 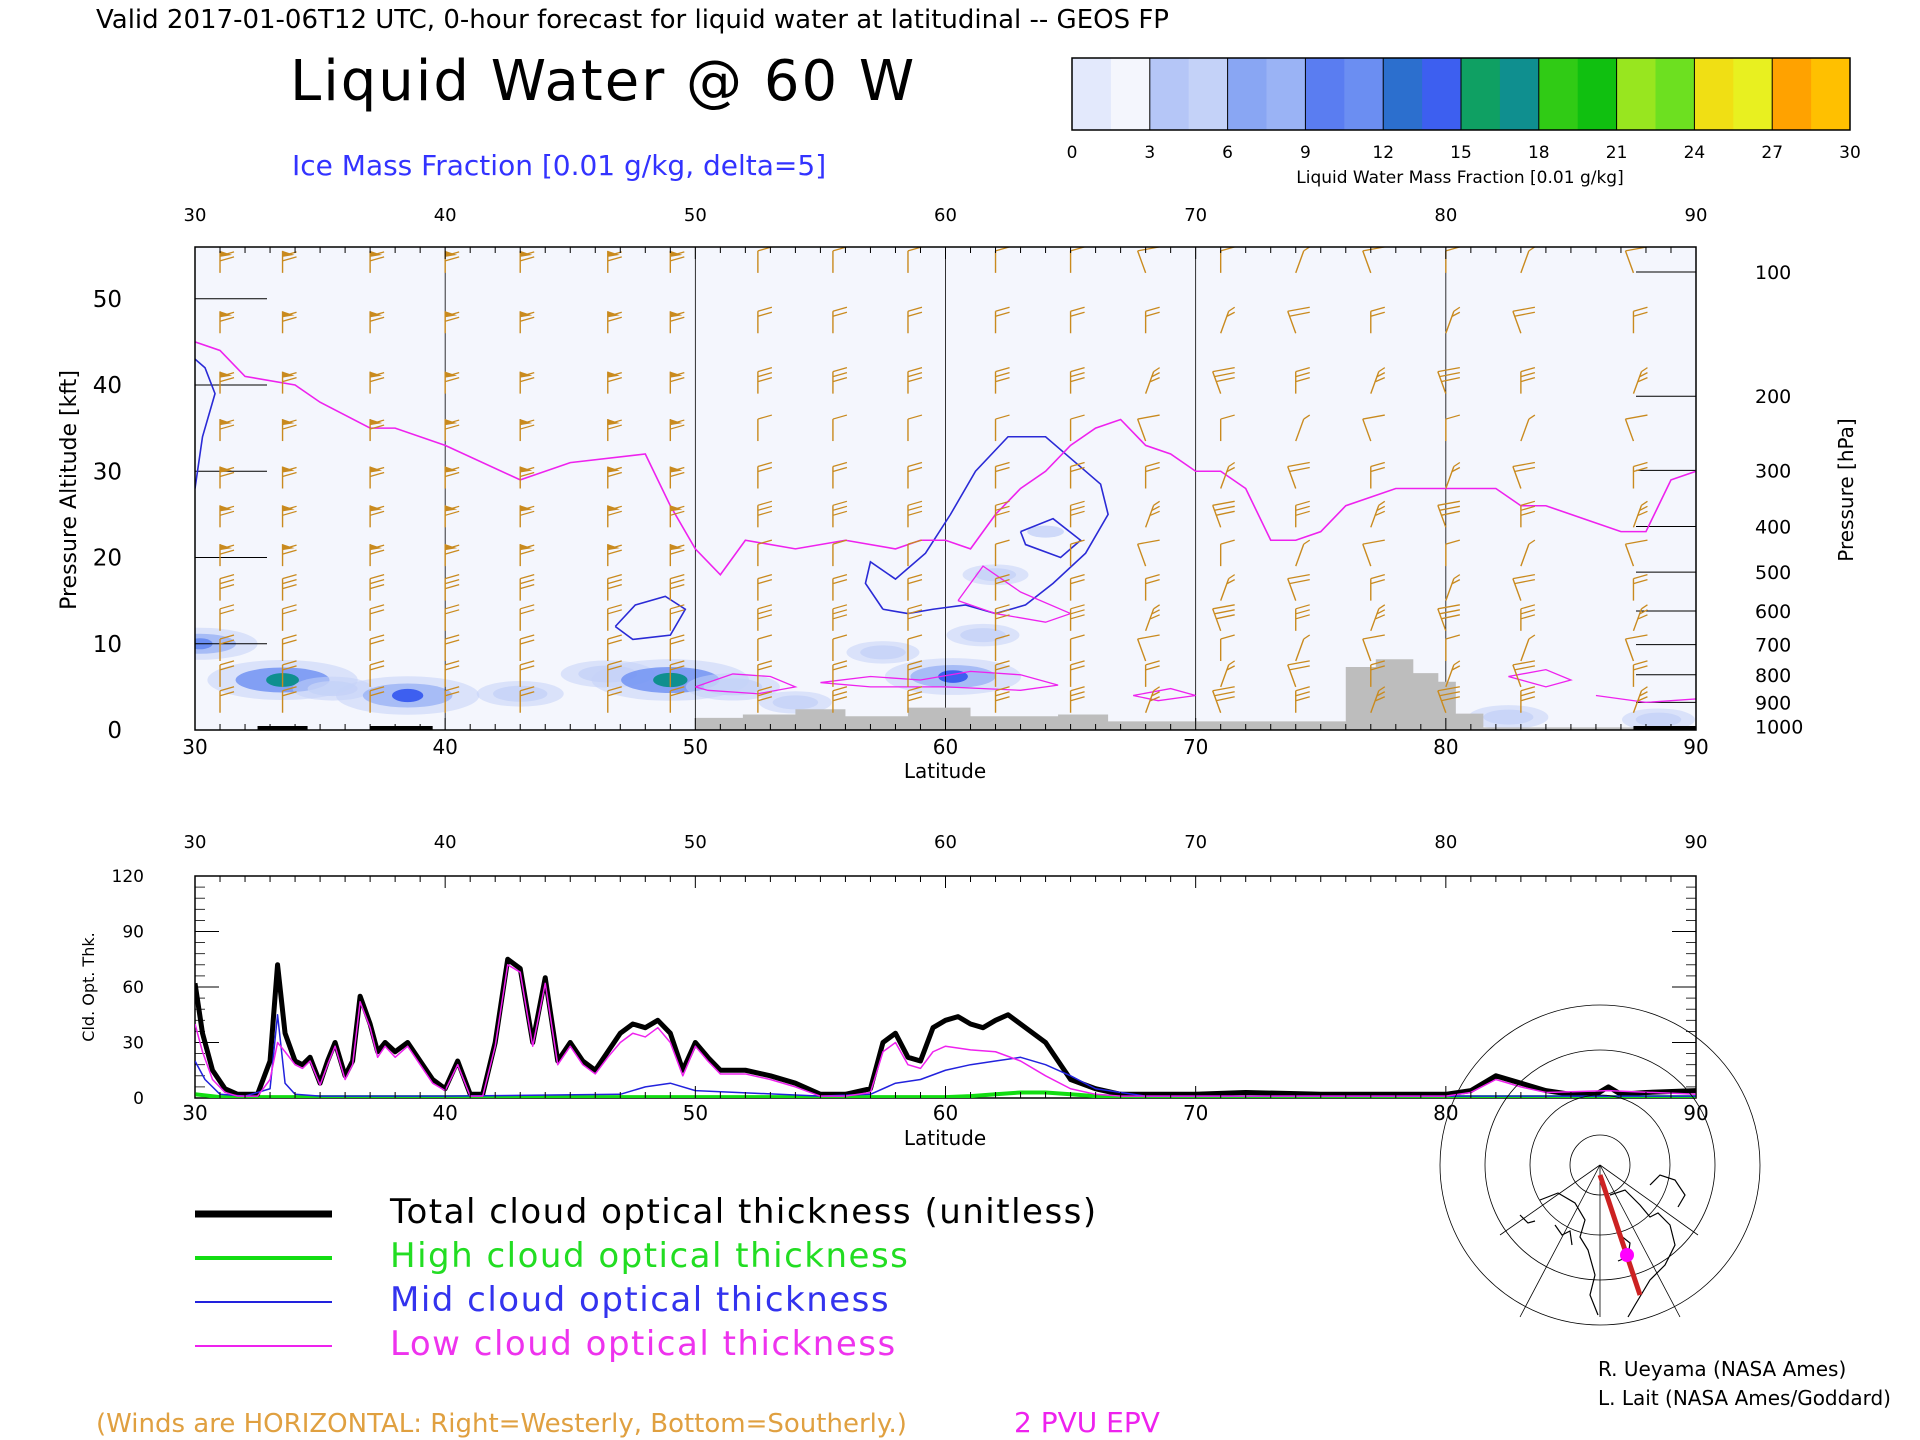 What do you see at coordinates (1811, 94) in the screenshot?
I see `colorbar-bin` at bounding box center [1811, 94].